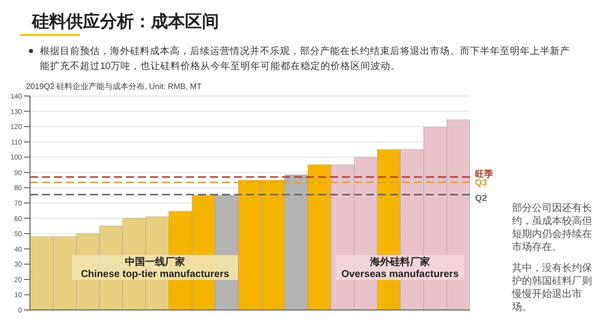 This screenshot has height=335, width=600. Describe the element at coordinates (552, 228) in the screenshot. I see `text: 部分公司因还有长约，虽成本较高但短期内仍会持续在市场存在。` at that location.